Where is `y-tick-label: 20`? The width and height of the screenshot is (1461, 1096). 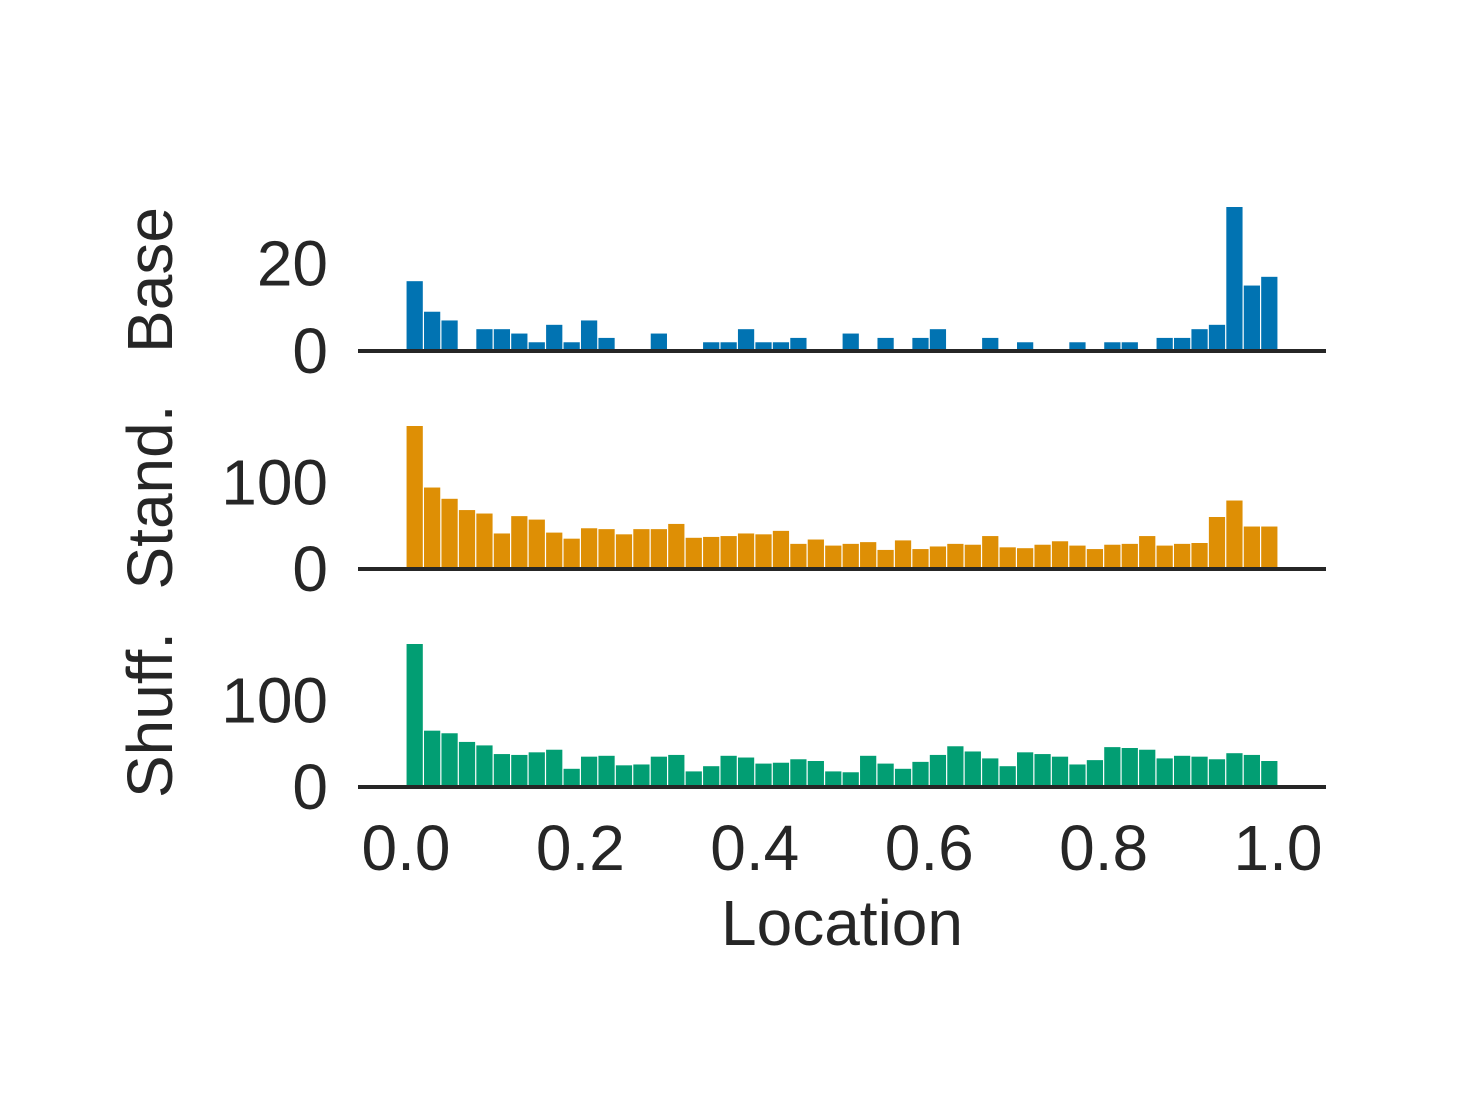 y-tick-label: 20 is located at coordinates (292, 264).